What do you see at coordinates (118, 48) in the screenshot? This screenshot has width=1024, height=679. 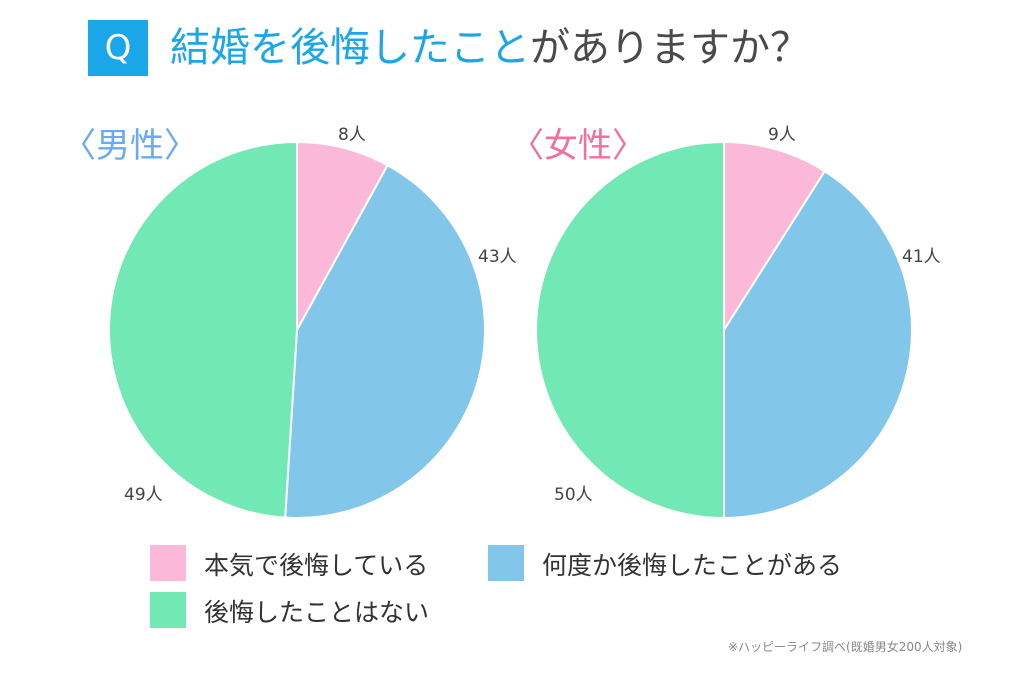 I see `question-badge: Q` at bounding box center [118, 48].